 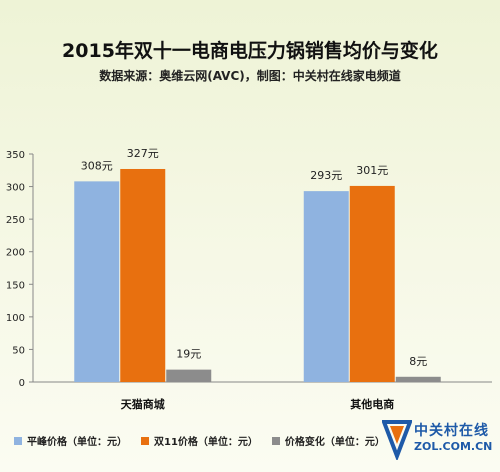 What do you see at coordinates (188, 354) in the screenshot?
I see `bar-data-label: 19元` at bounding box center [188, 354].